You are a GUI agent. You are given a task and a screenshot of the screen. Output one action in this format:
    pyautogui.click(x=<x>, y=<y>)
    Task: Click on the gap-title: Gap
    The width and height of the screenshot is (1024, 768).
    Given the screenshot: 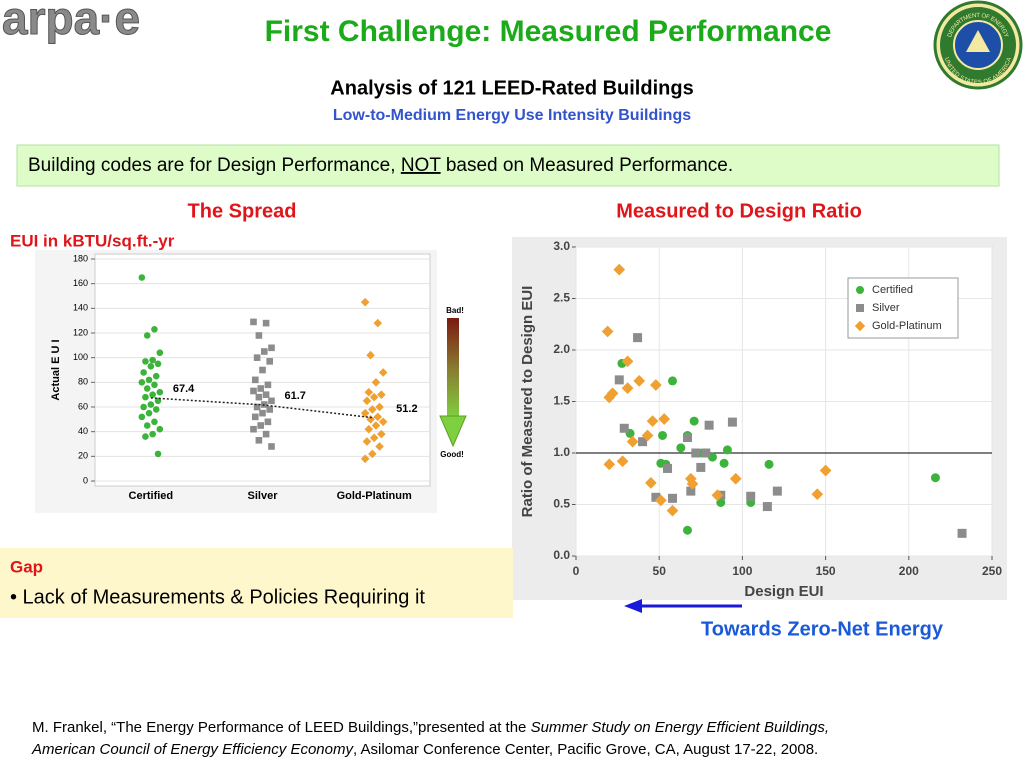 What is the action you would take?
    pyautogui.click(x=26, y=566)
    